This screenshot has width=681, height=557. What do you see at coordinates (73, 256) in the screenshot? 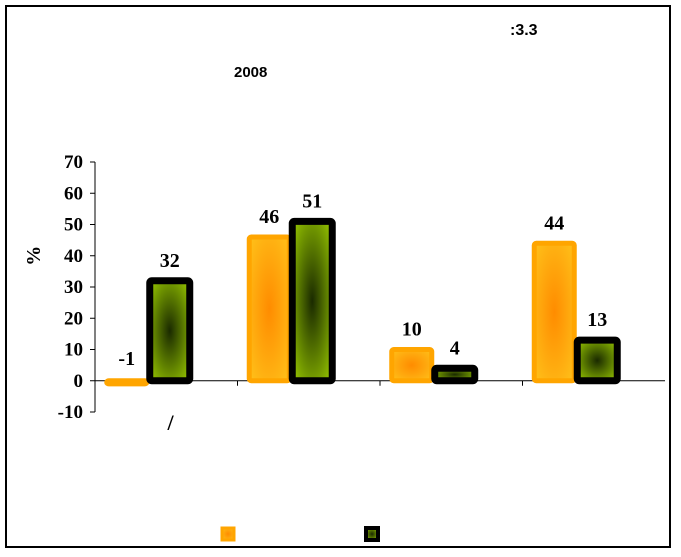
I see `y-tick-label: 40` at bounding box center [73, 256].